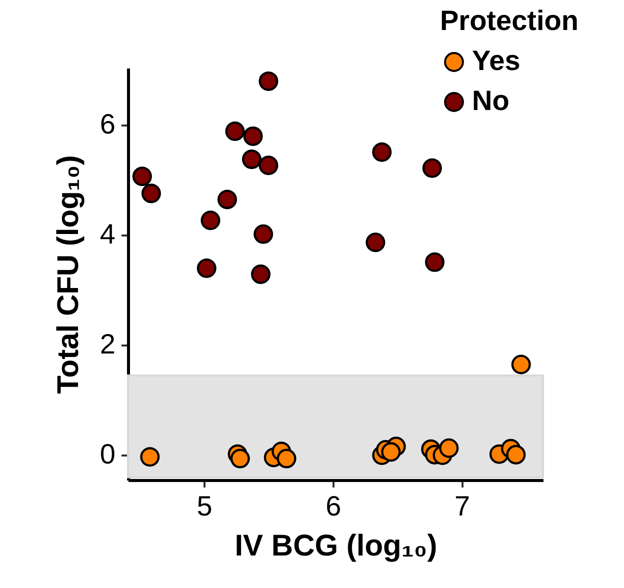  I want to click on y-tick-label: 2, so click(108, 344).